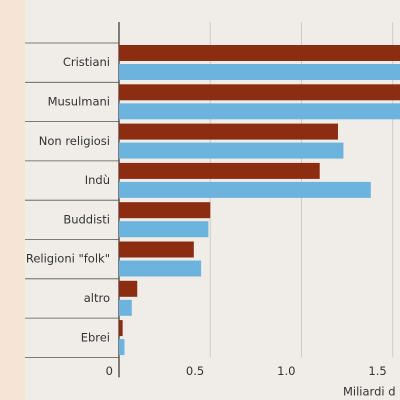 This screenshot has width=400, height=400. I want to click on category-label: Buddisti, so click(86, 219).